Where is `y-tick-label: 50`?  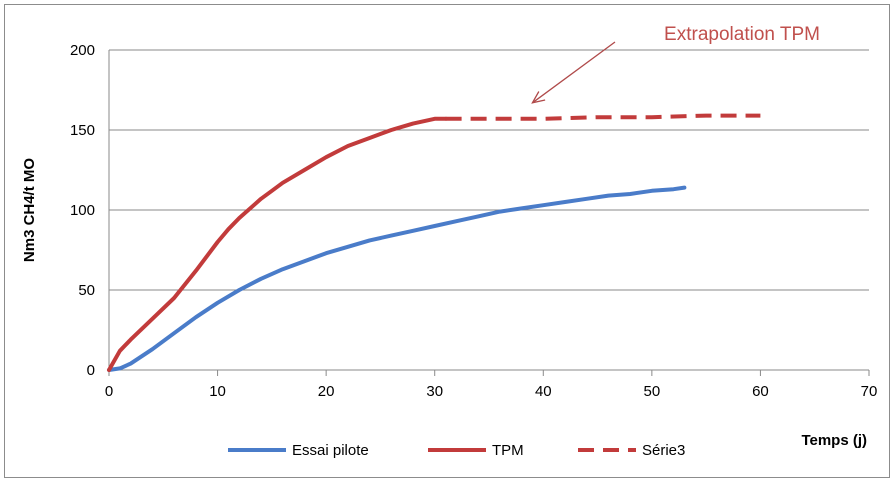
y-tick-label: 50 is located at coordinates (86, 290).